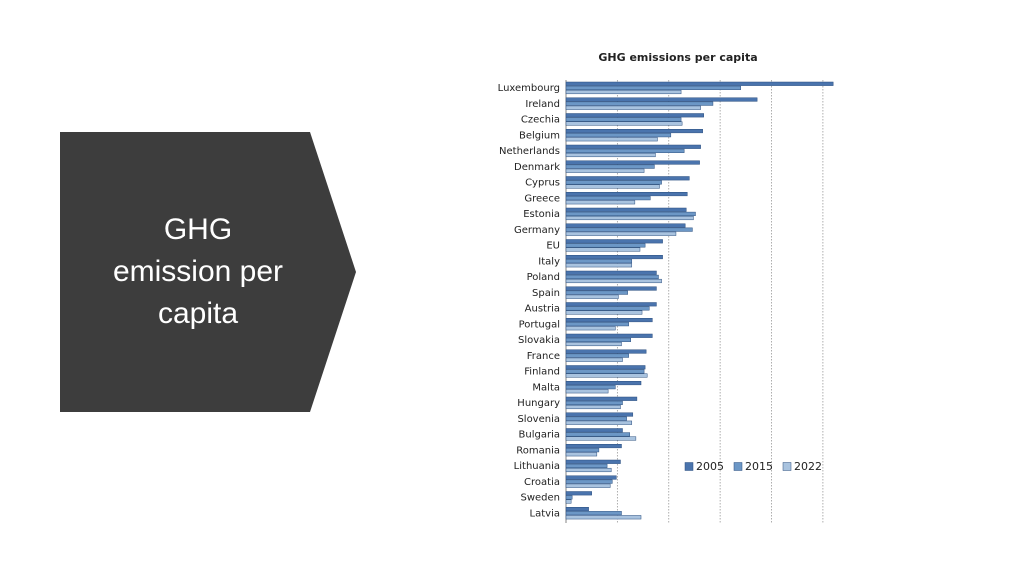 The image size is (1024, 576). I want to click on category-label: Denmark, so click(537, 167).